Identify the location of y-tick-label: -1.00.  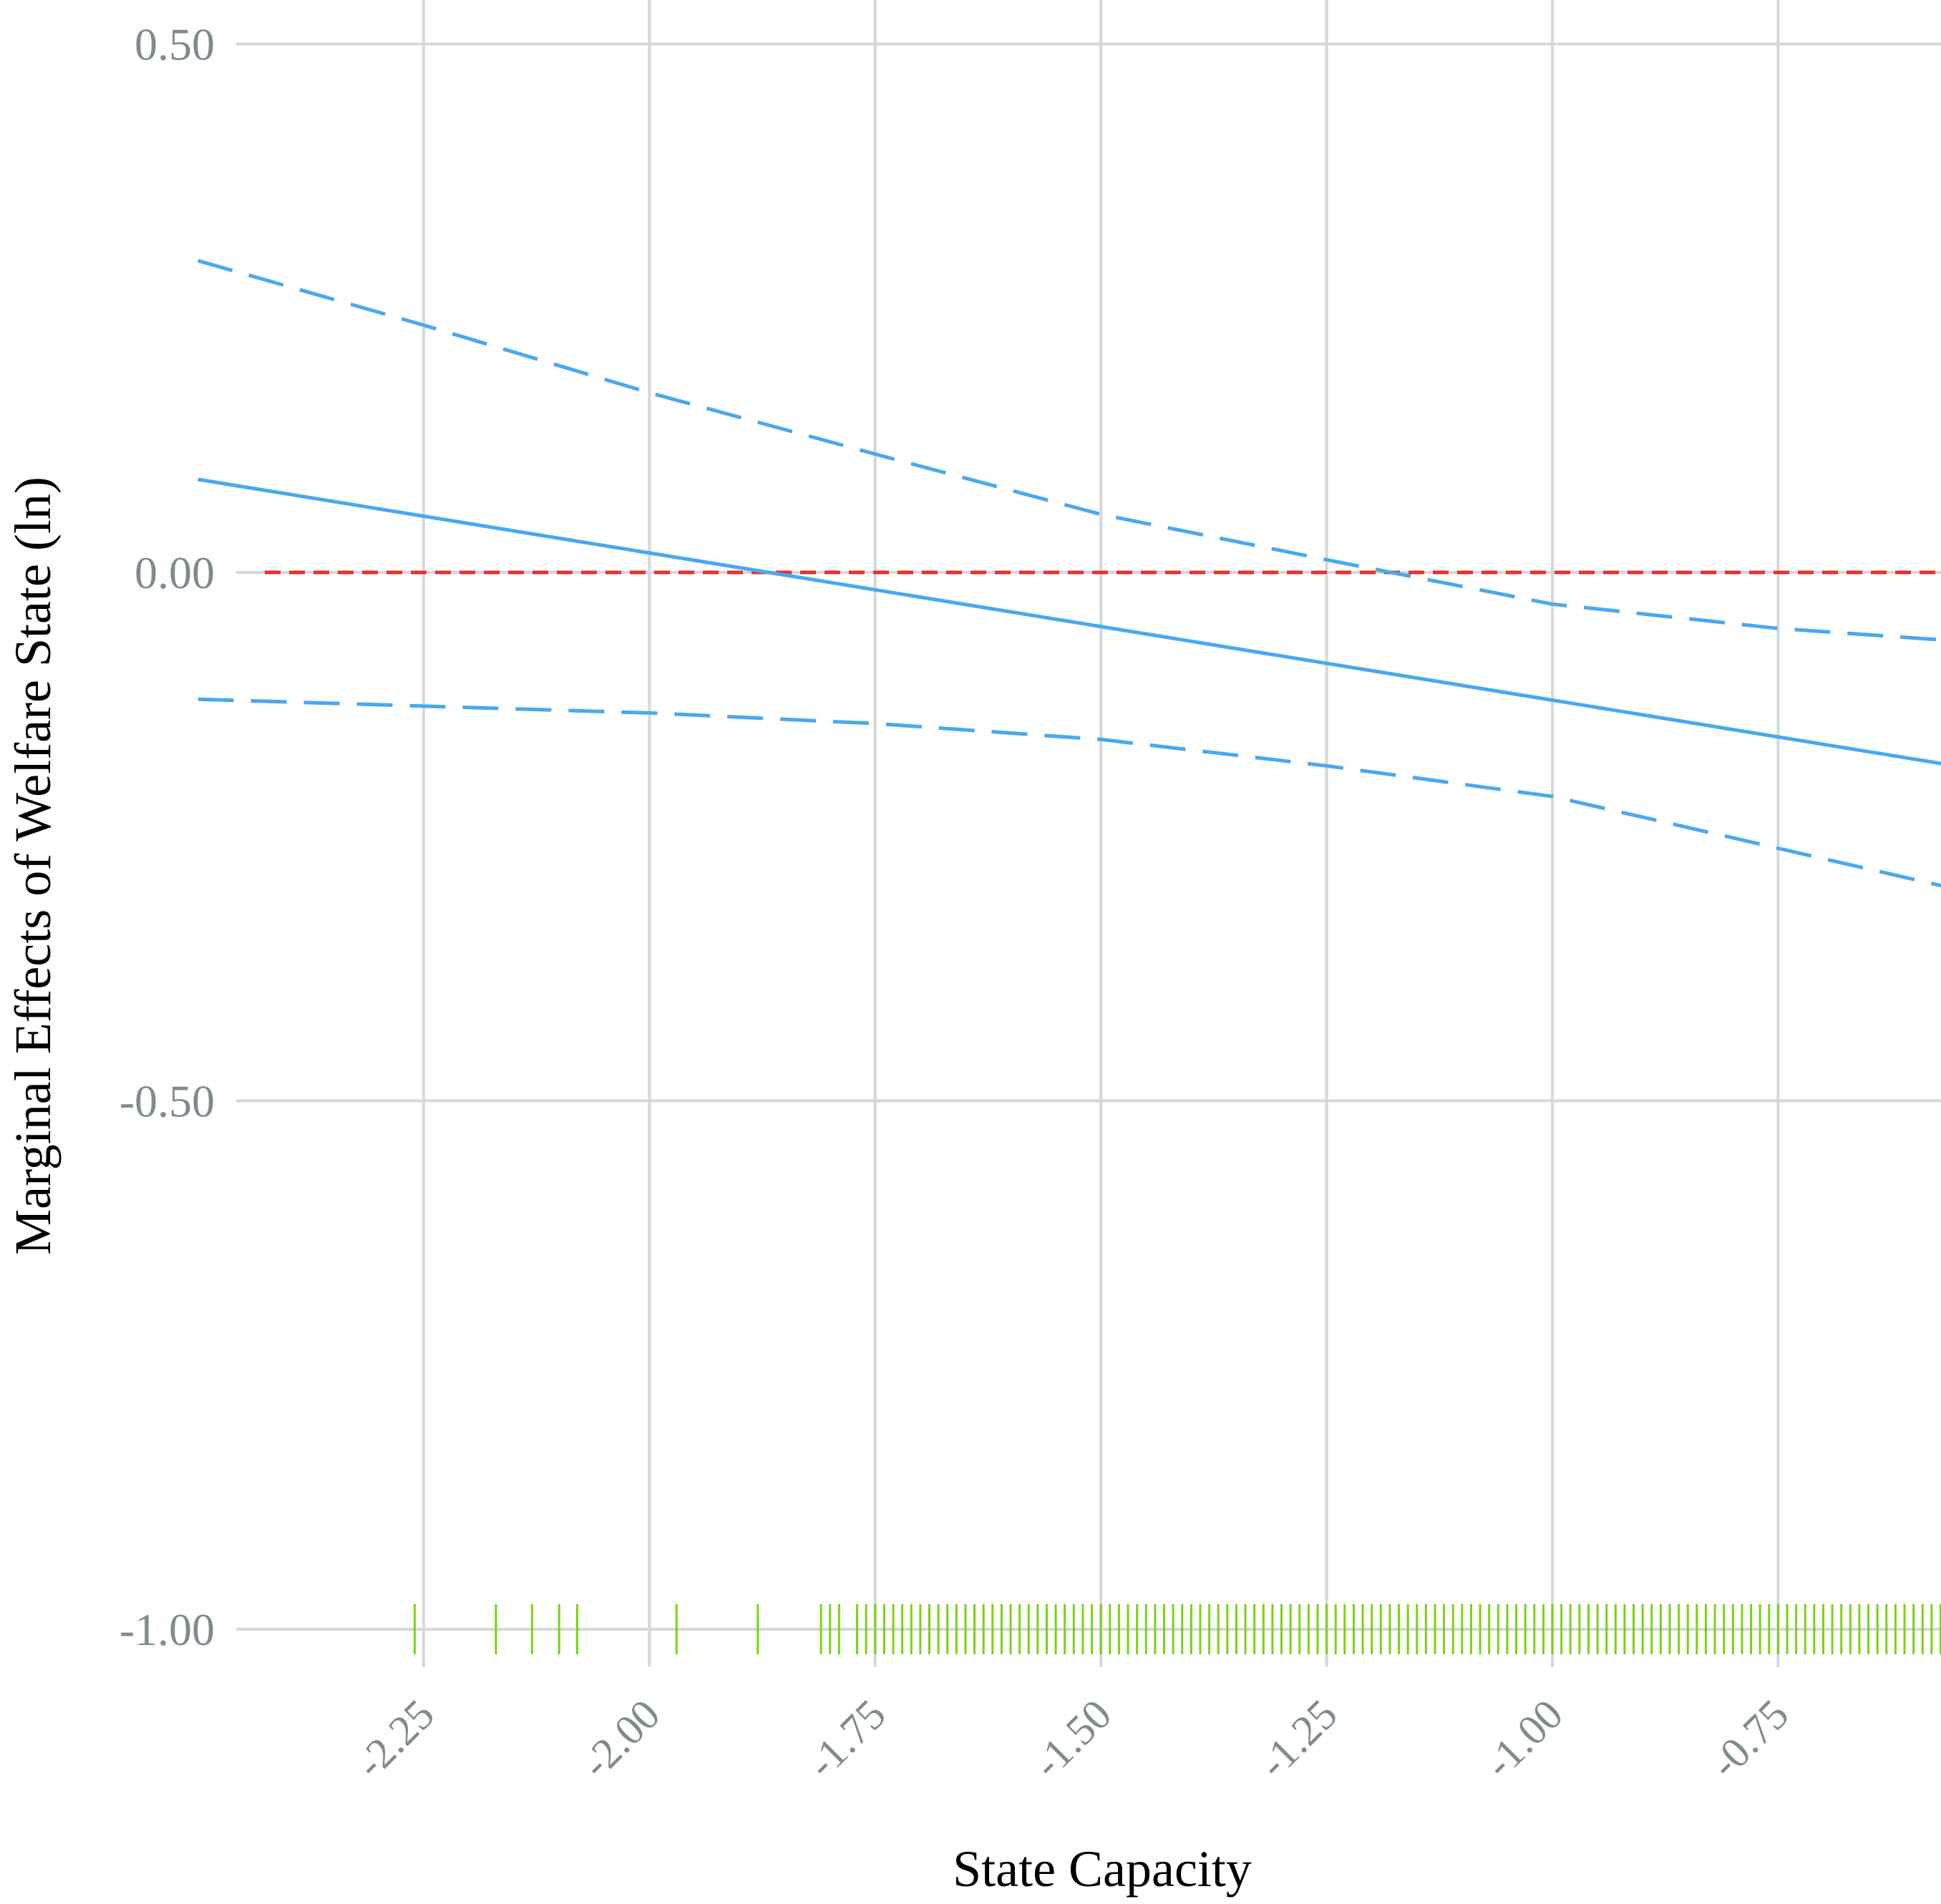
(167, 1629).